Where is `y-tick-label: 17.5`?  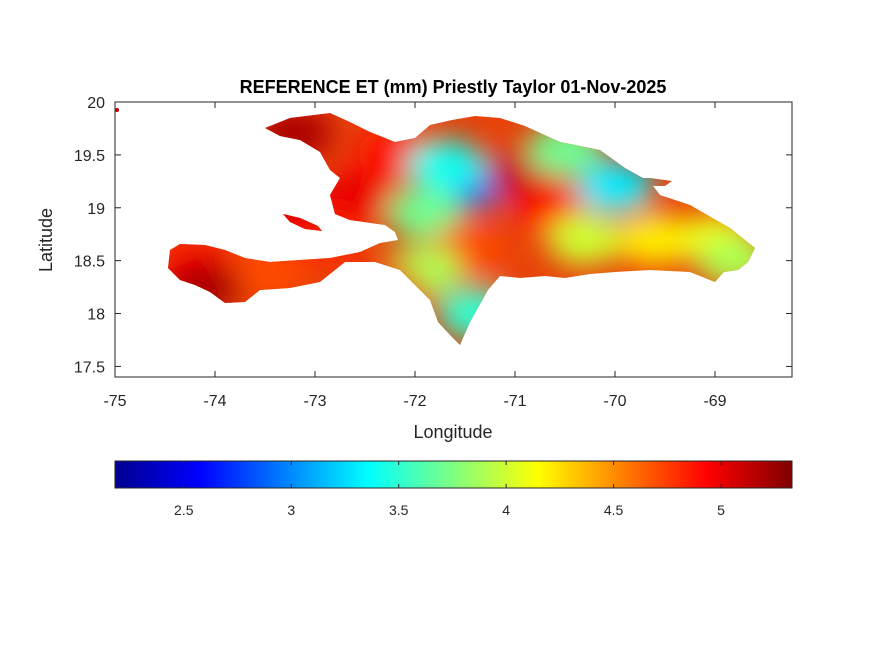
y-tick-label: 17.5 is located at coordinates (89, 367).